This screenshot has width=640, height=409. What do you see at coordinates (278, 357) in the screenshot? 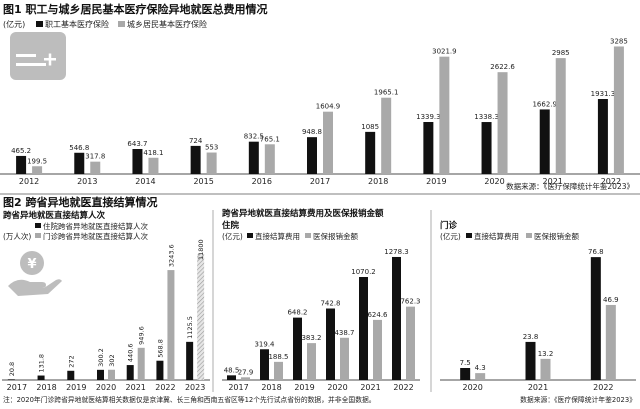
I see `data-label: 188.5` at bounding box center [278, 357].